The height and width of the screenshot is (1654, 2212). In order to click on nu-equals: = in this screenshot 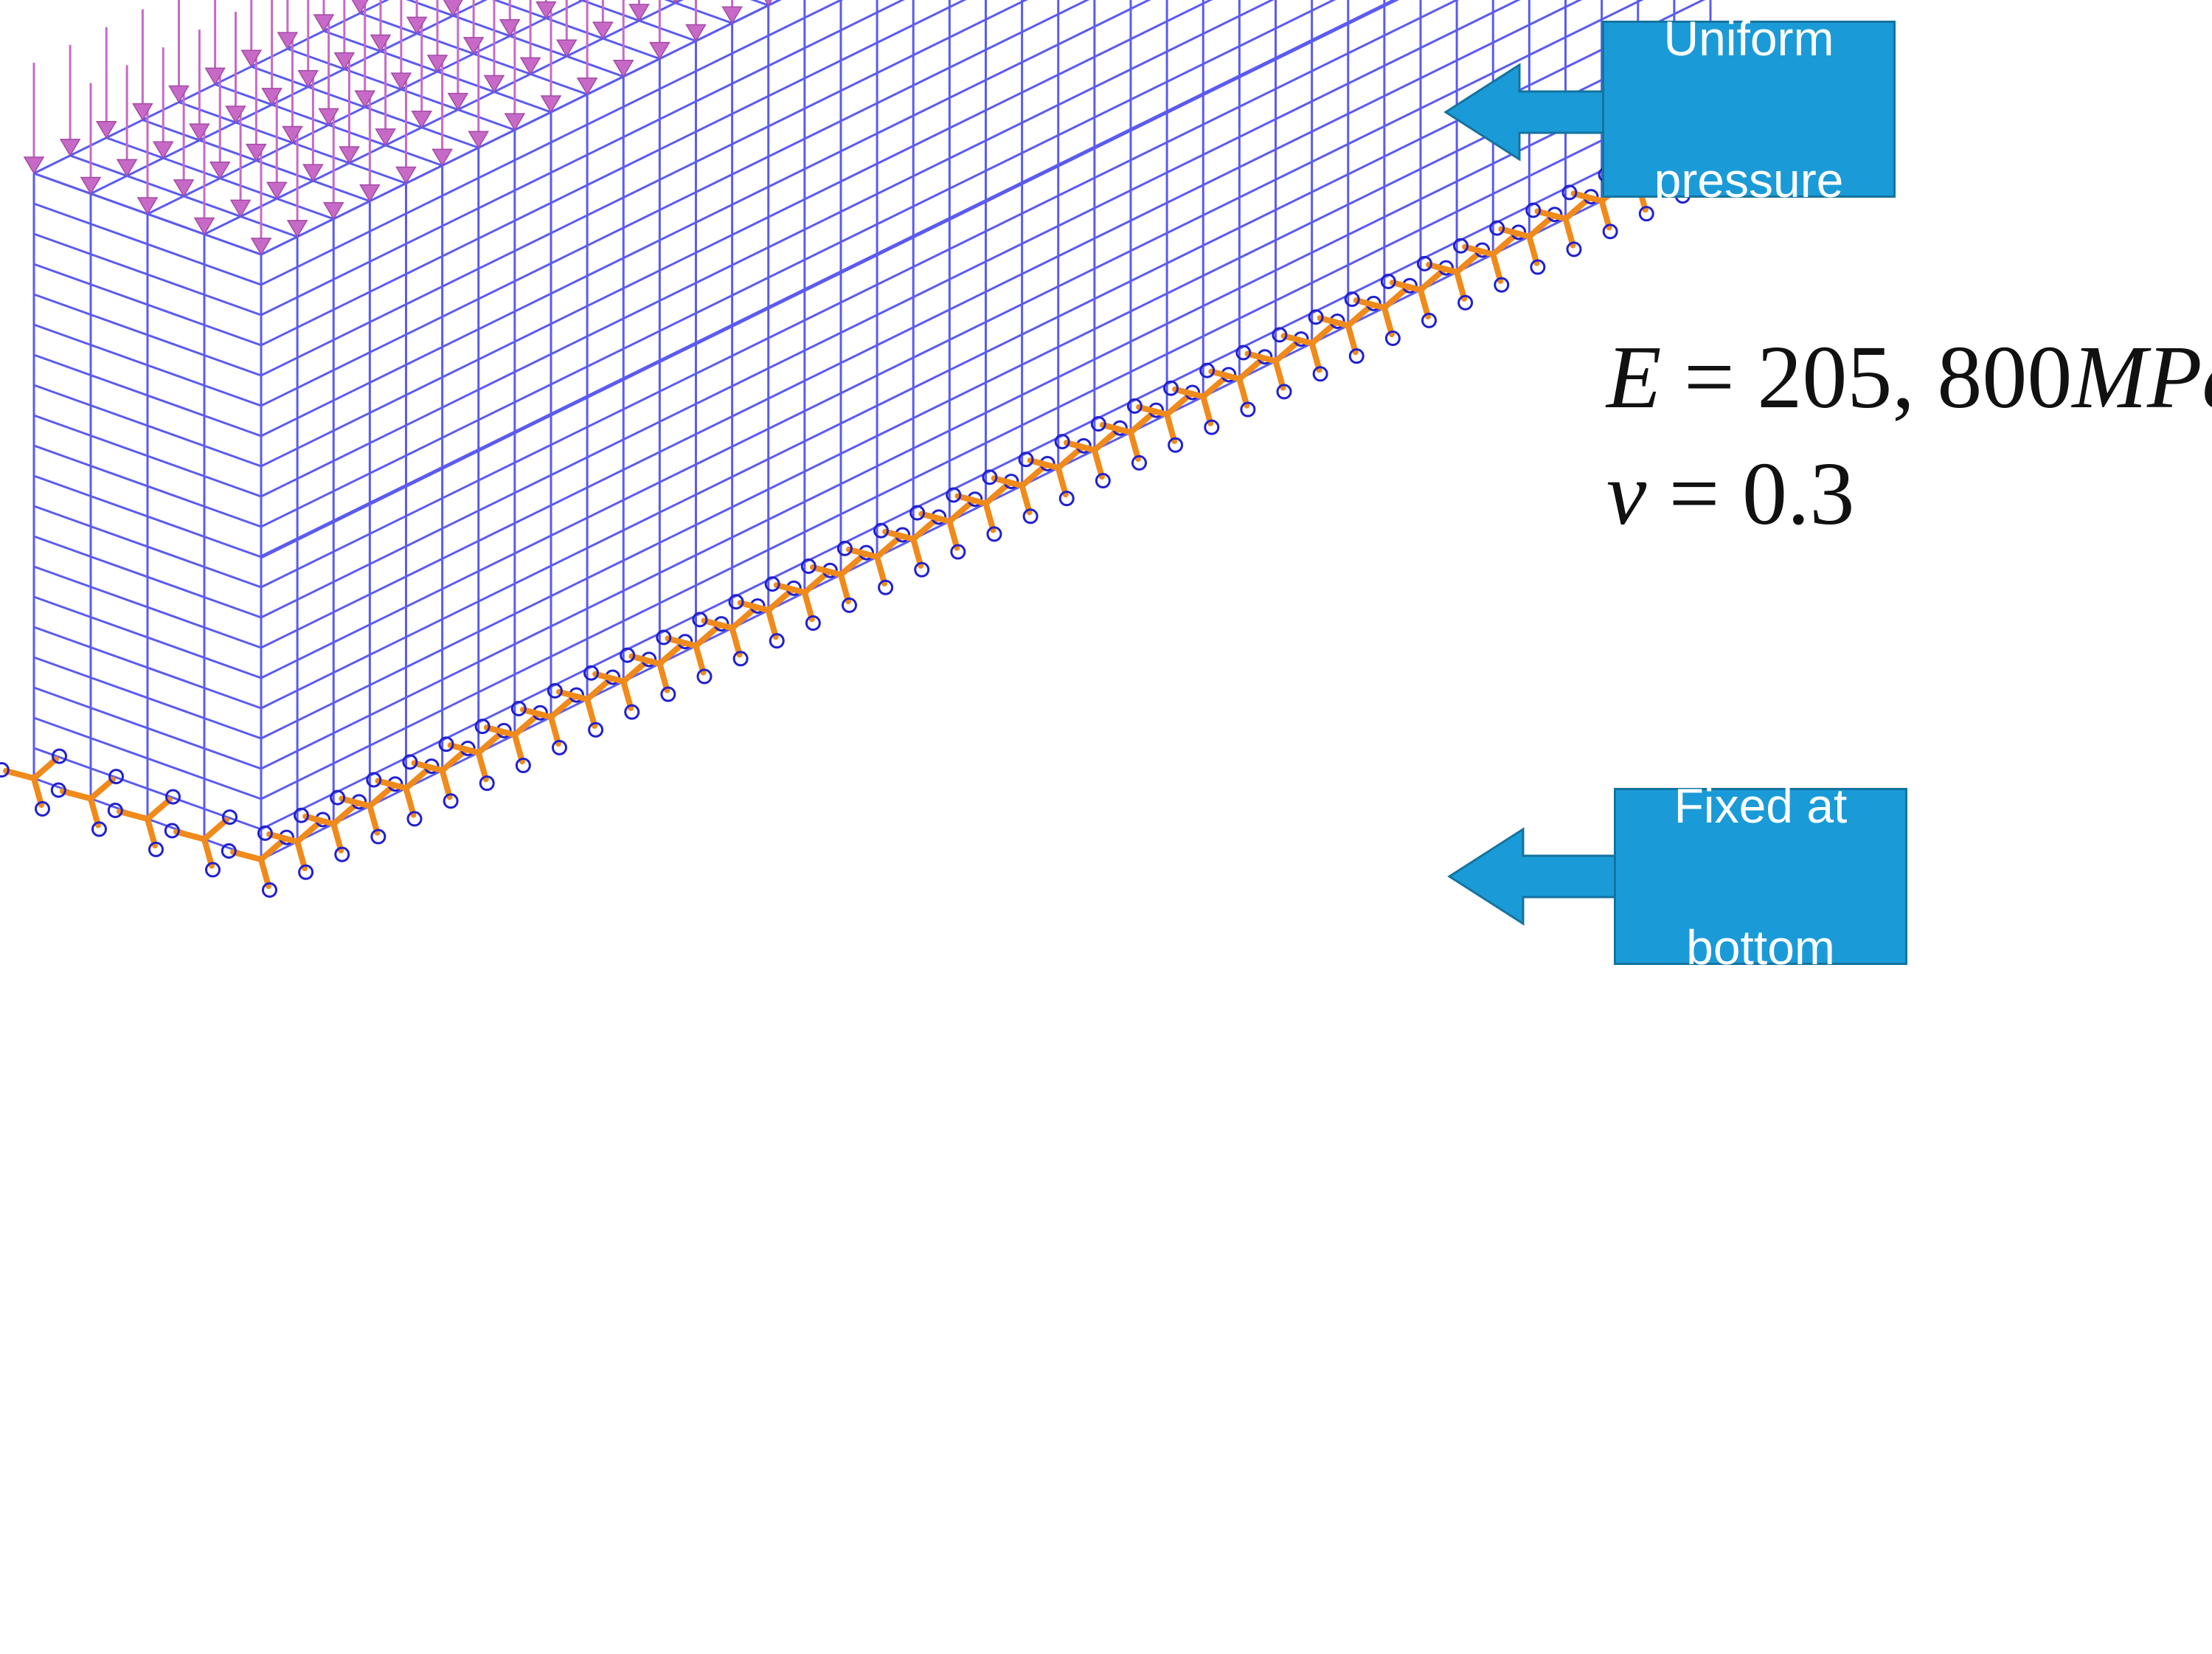, I will do `click(1694, 494)`.